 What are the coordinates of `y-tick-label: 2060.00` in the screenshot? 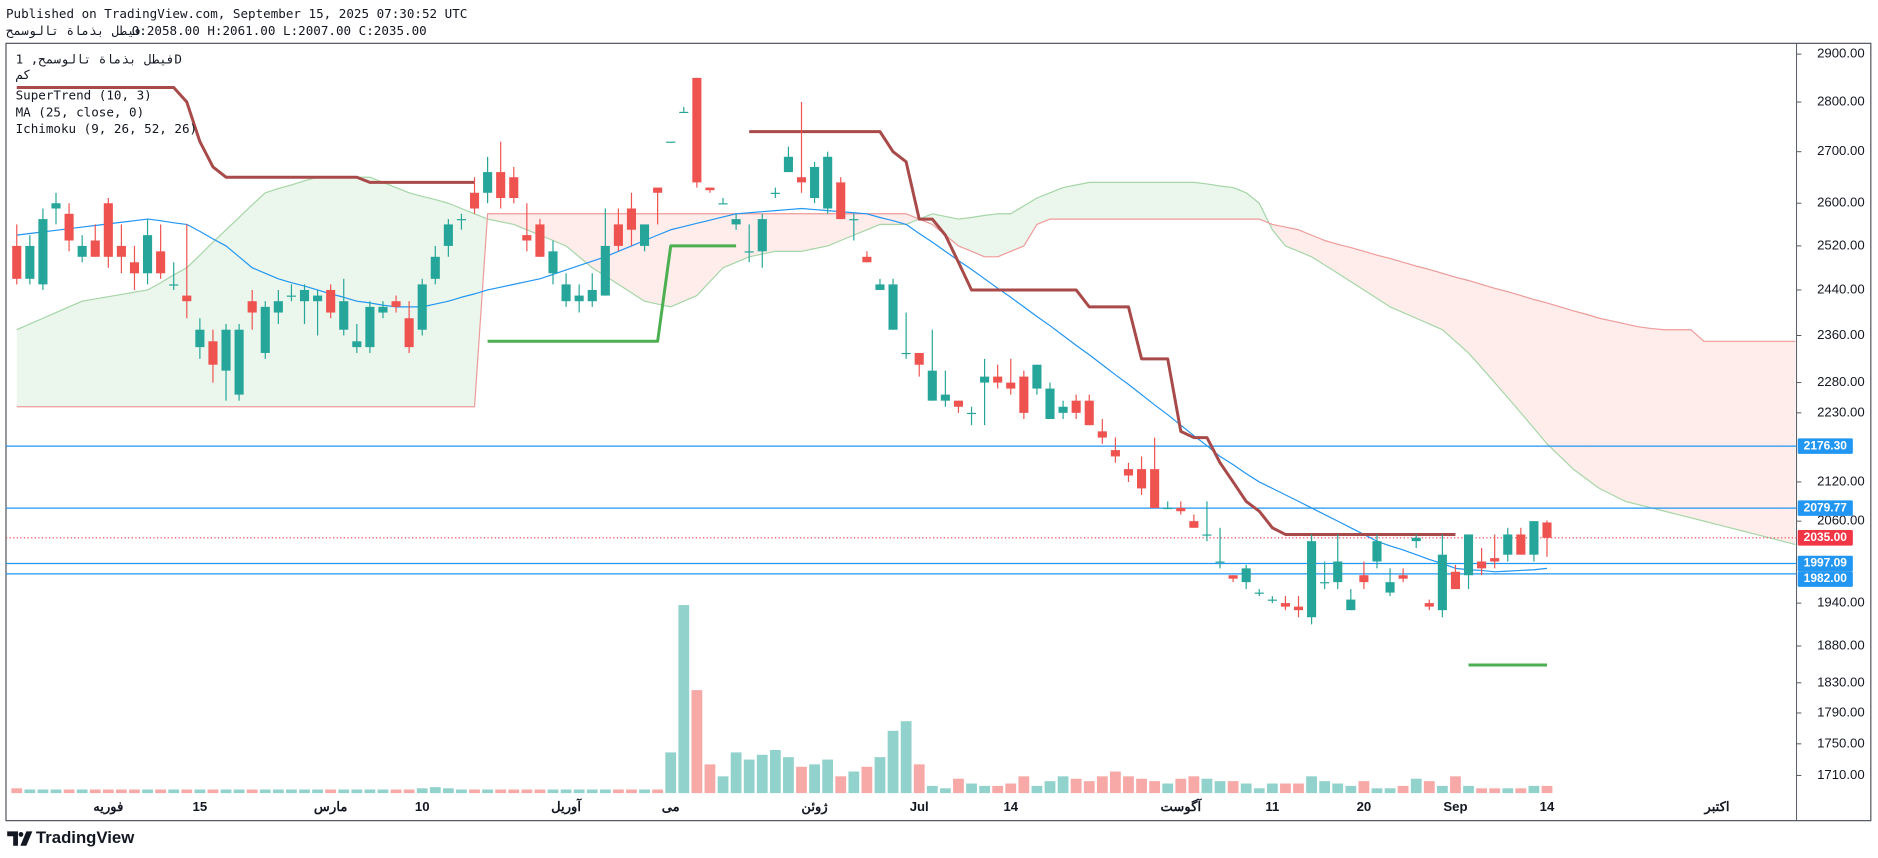 It's located at (1841, 520).